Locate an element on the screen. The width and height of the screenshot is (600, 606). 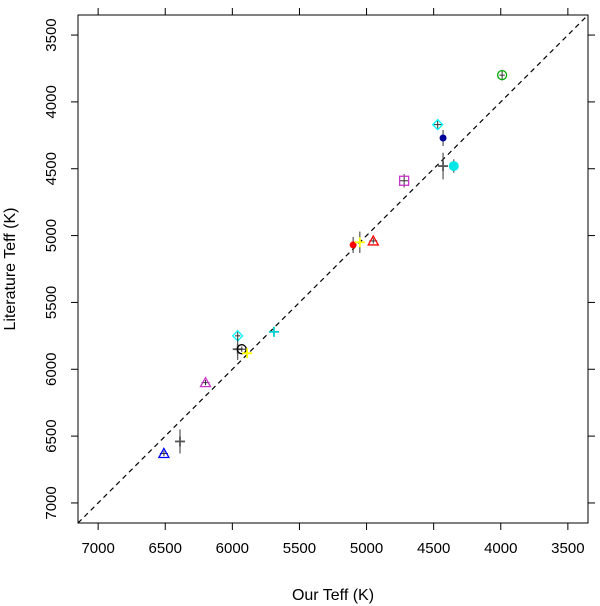
x-tick-label: 7000 is located at coordinates (97, 548).